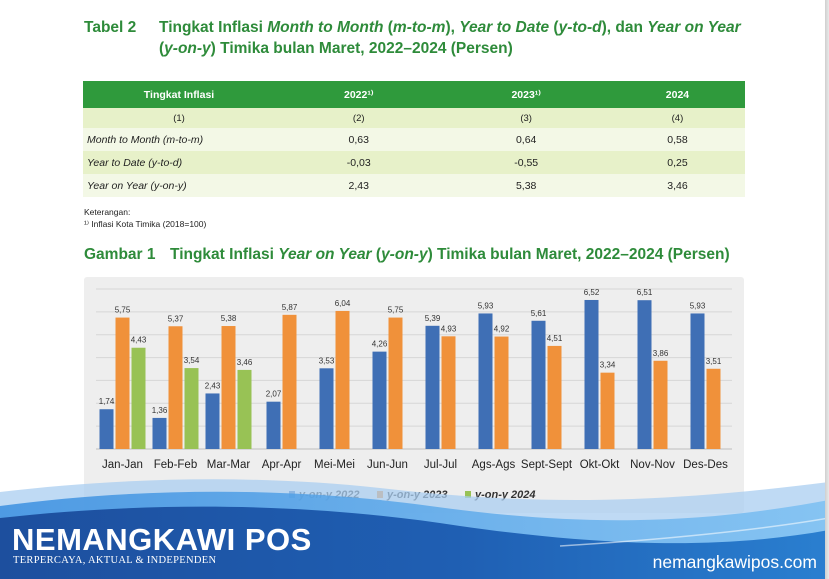 The width and height of the screenshot is (829, 579). I want to click on data-label: 6,51, so click(645, 292).